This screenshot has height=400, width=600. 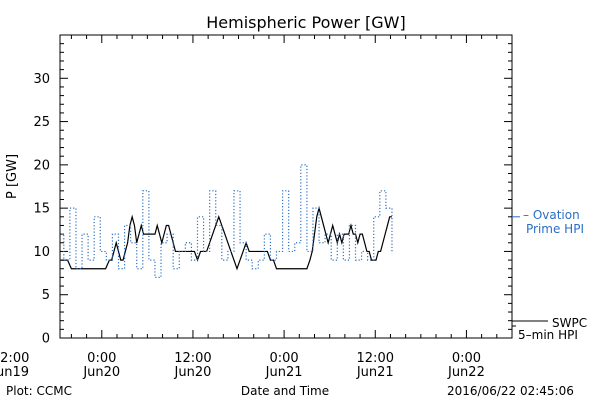 What do you see at coordinates (41, 79) in the screenshot?
I see `y-tick-label: 30` at bounding box center [41, 79].